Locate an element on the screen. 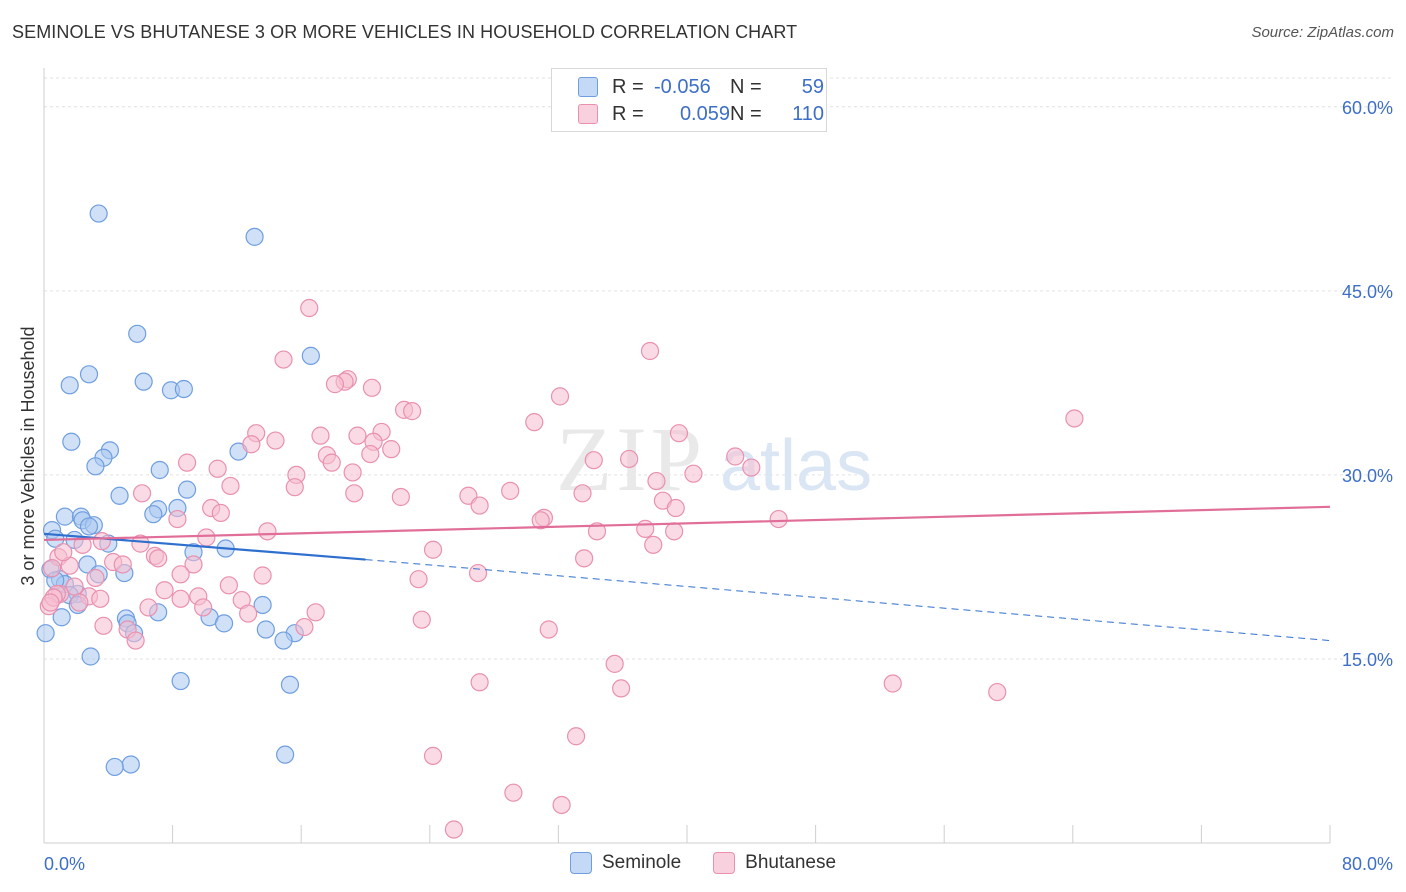 Image resolution: width=1406 pixels, height=892 pixels. x-tick-label-max: 80.0% is located at coordinates (1367, 864).